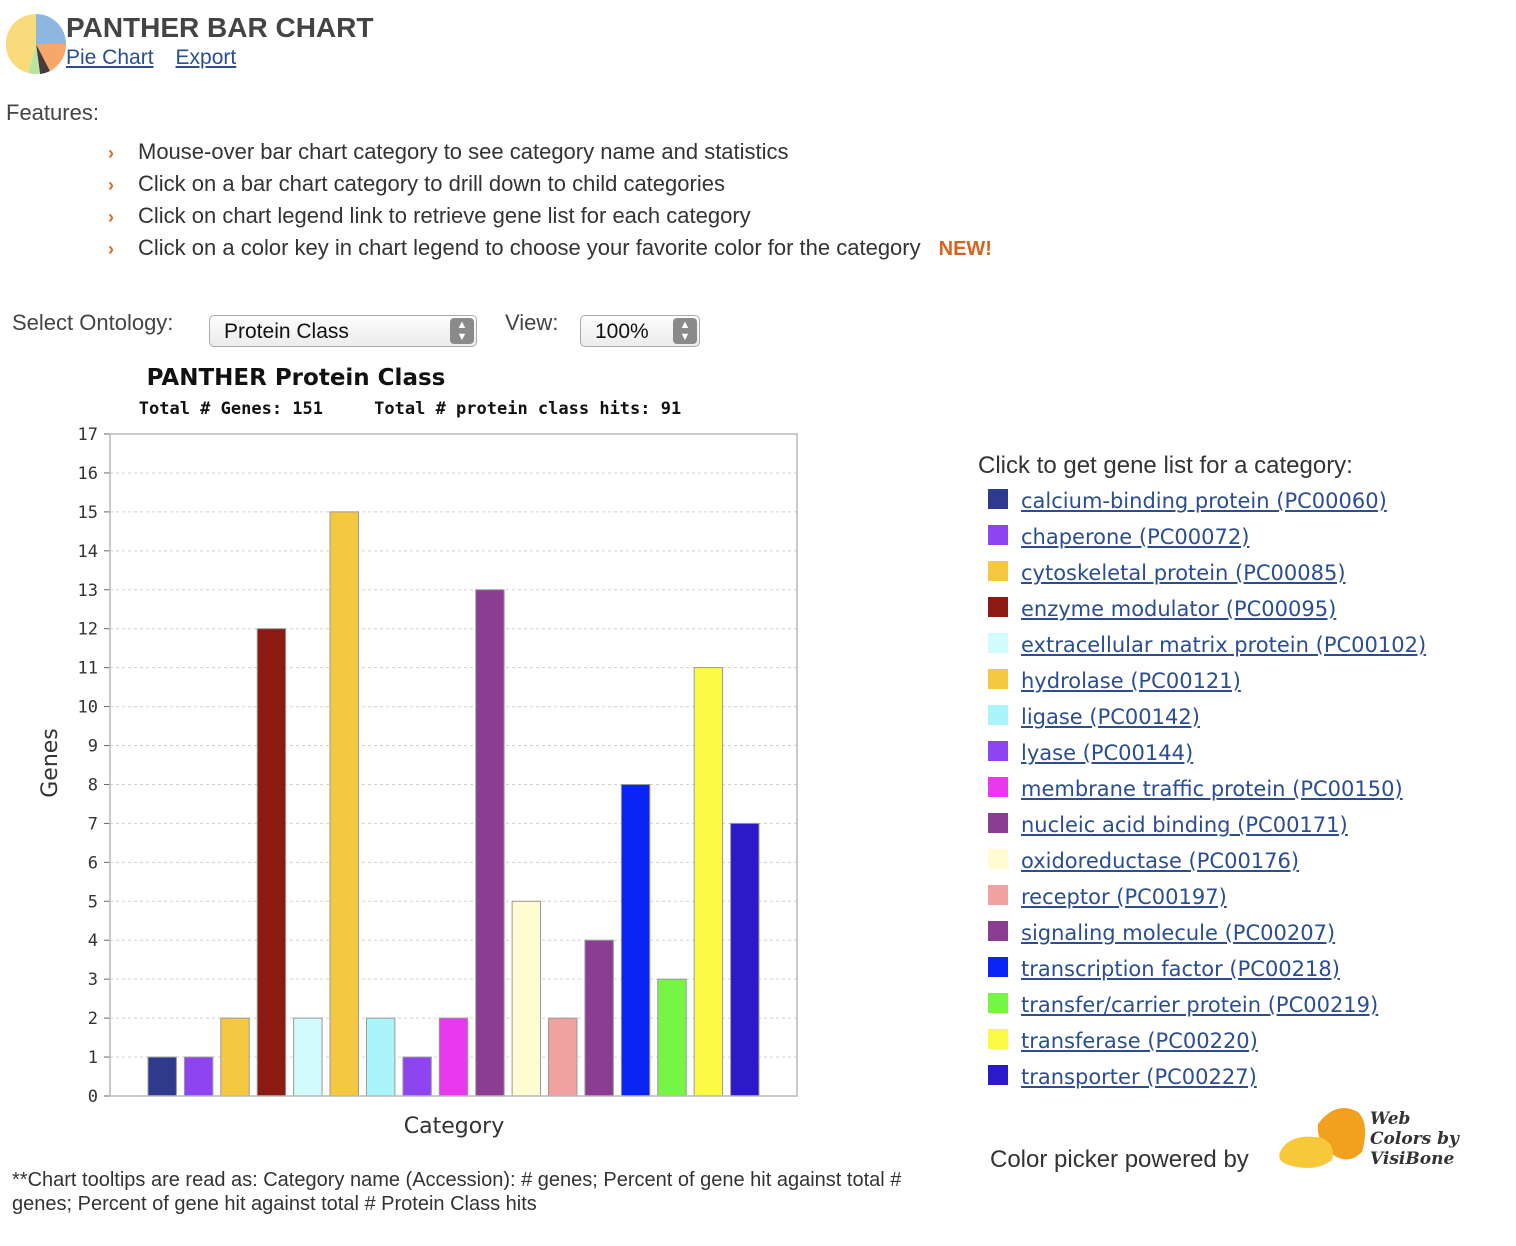 The width and height of the screenshot is (1516, 1246). Describe the element at coordinates (1178, 933) in the screenshot. I see `legend-category-link: signaling molecule (PC00207)` at that location.